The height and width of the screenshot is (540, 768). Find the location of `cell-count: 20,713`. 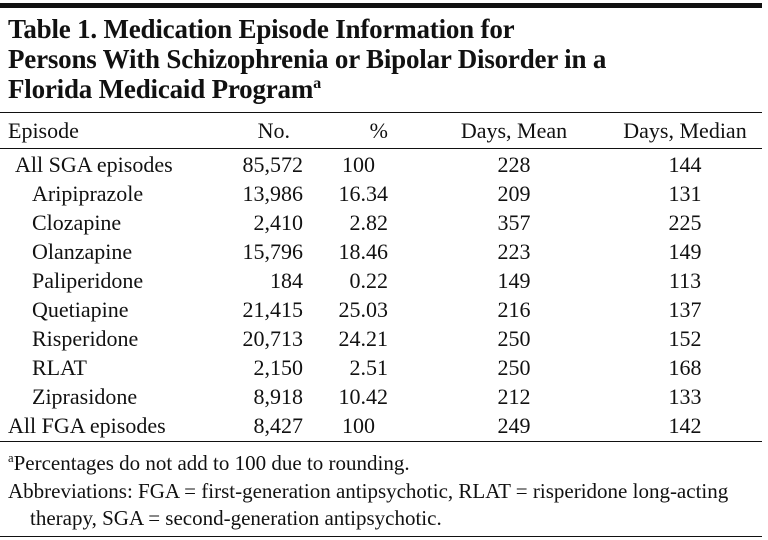

cell-count: 20,713 is located at coordinates (273, 338).